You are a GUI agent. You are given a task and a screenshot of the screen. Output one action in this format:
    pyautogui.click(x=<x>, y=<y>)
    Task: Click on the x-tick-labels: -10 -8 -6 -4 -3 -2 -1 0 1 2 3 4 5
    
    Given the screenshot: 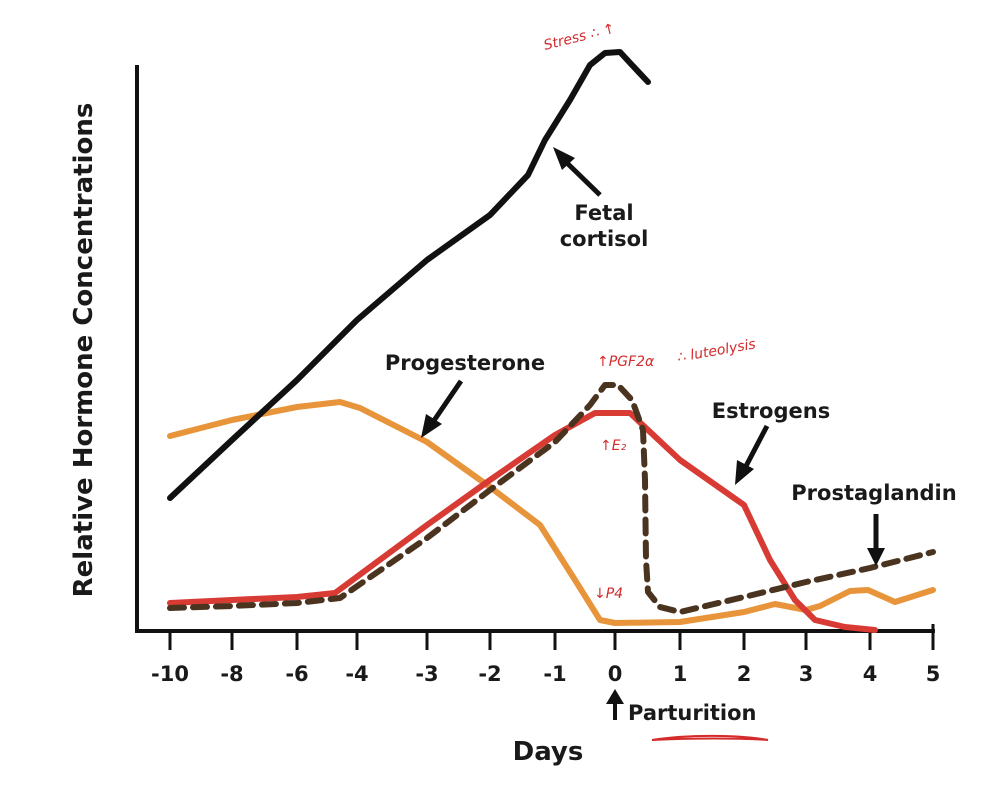 What is the action you would take?
    pyautogui.click(x=545, y=674)
    